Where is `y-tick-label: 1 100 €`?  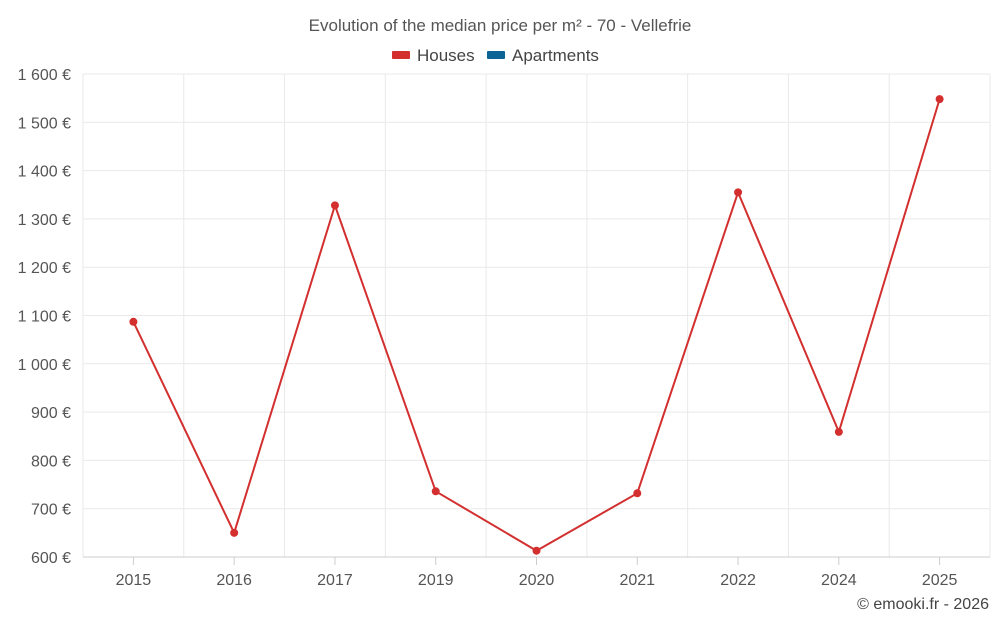 y-tick-label: 1 100 € is located at coordinates (44, 317).